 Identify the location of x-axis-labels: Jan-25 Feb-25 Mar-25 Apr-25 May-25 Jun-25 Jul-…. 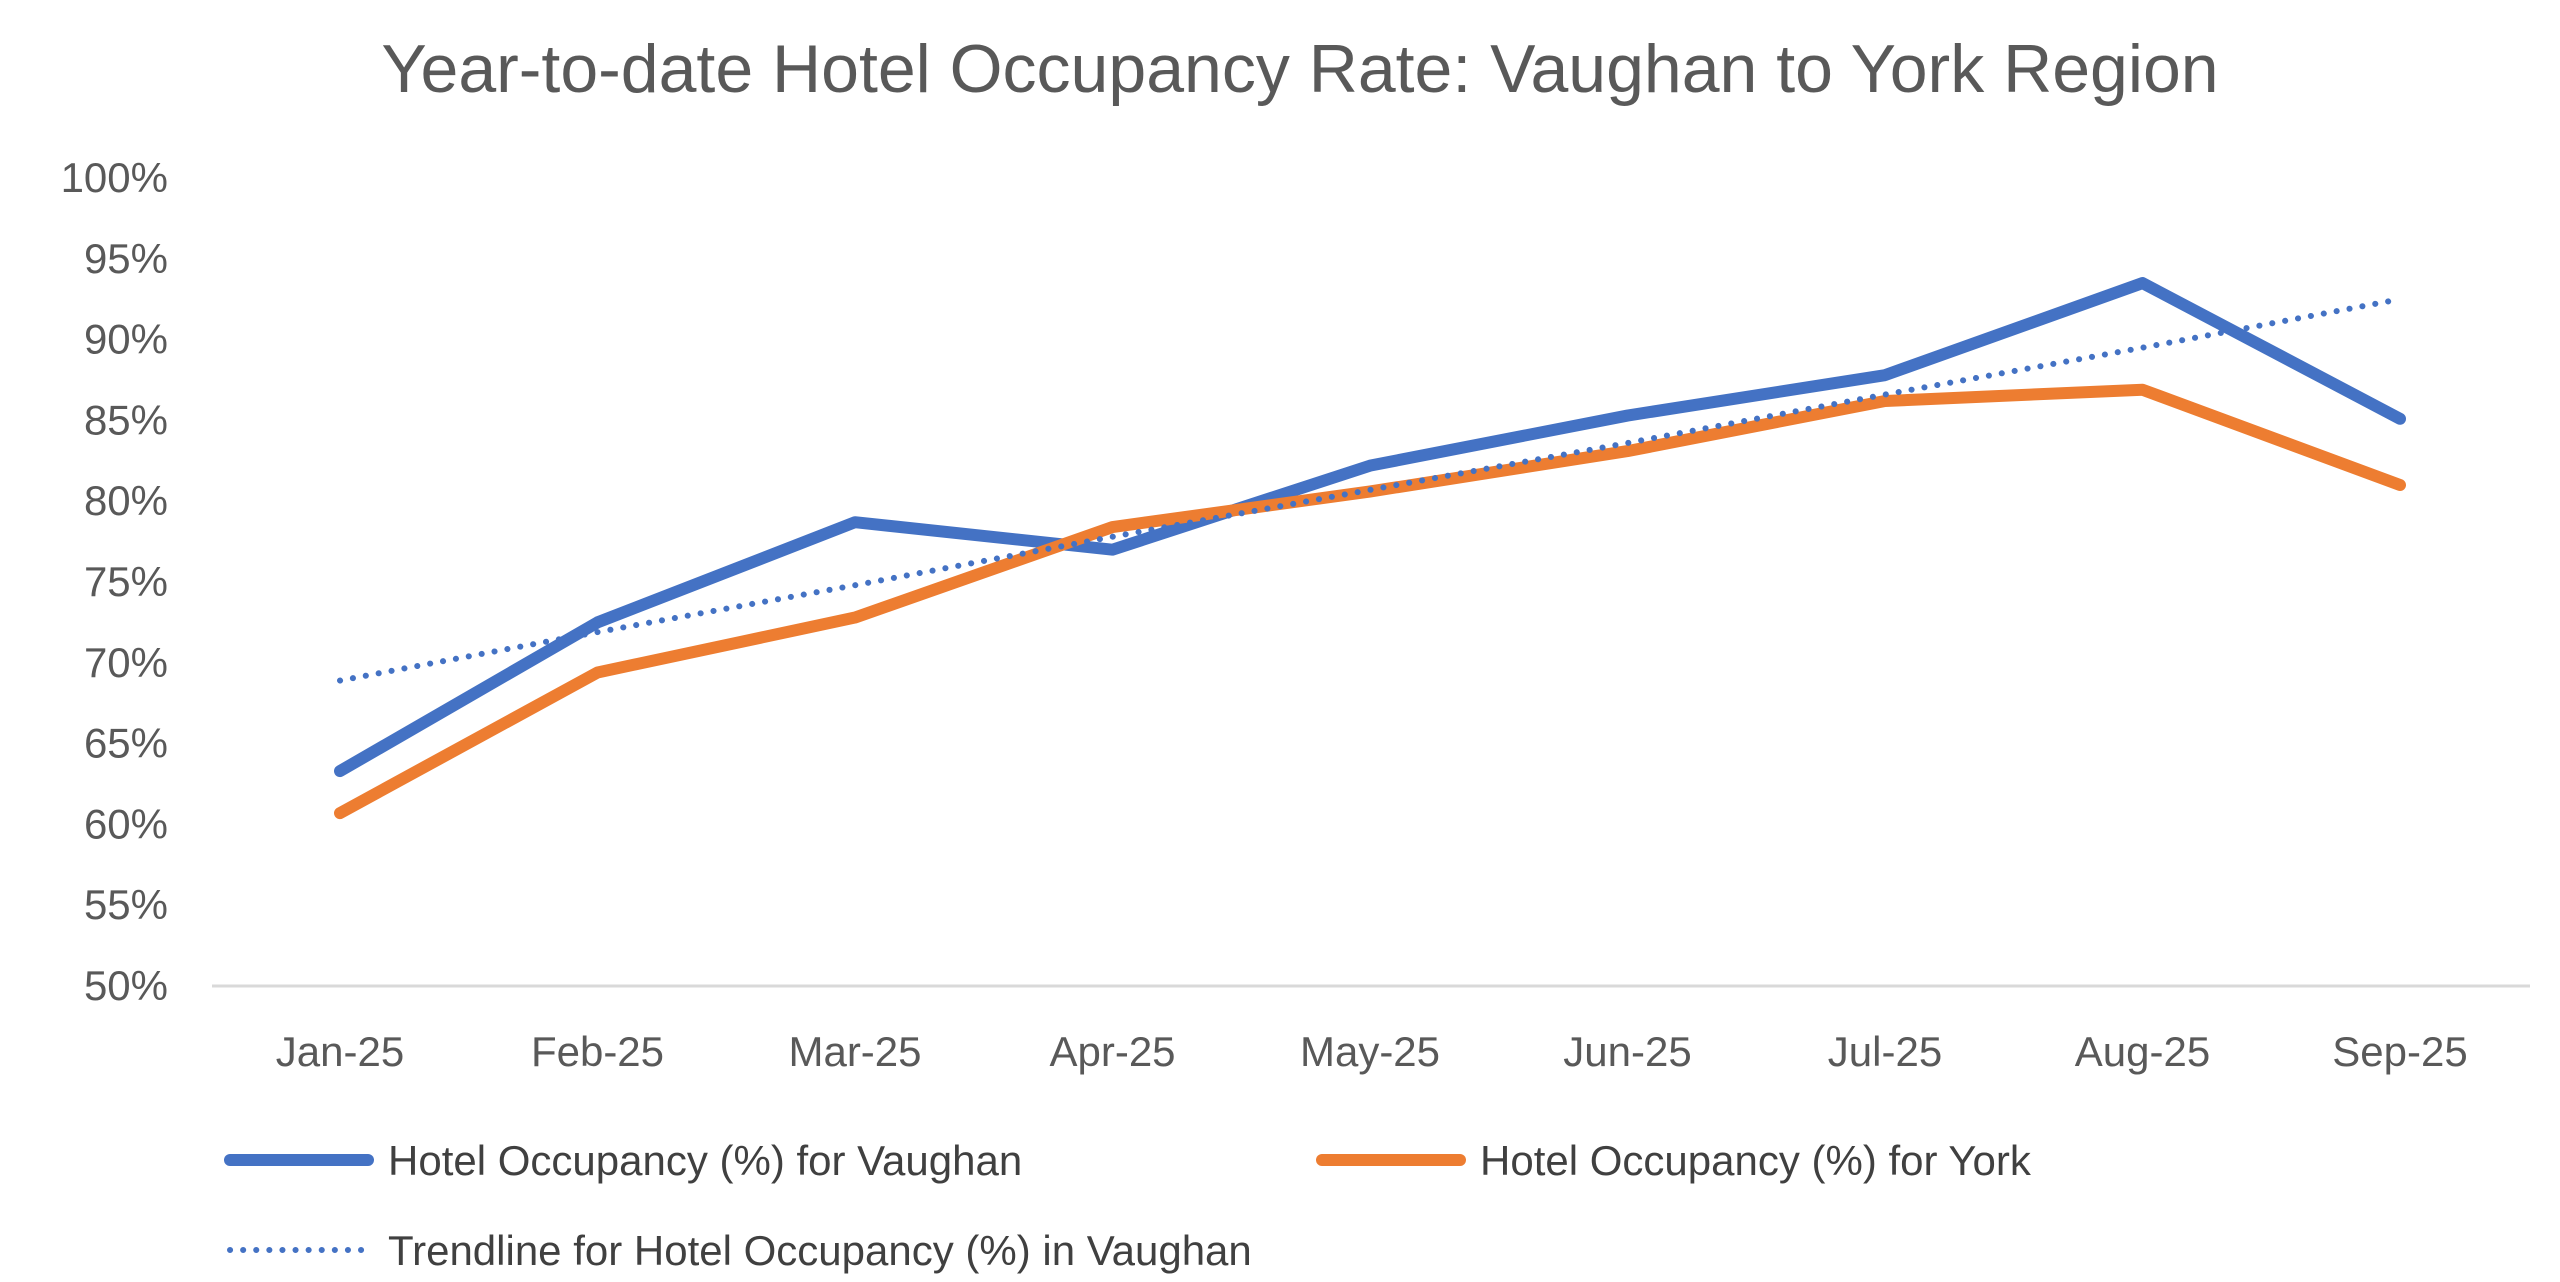
(1372, 1051).